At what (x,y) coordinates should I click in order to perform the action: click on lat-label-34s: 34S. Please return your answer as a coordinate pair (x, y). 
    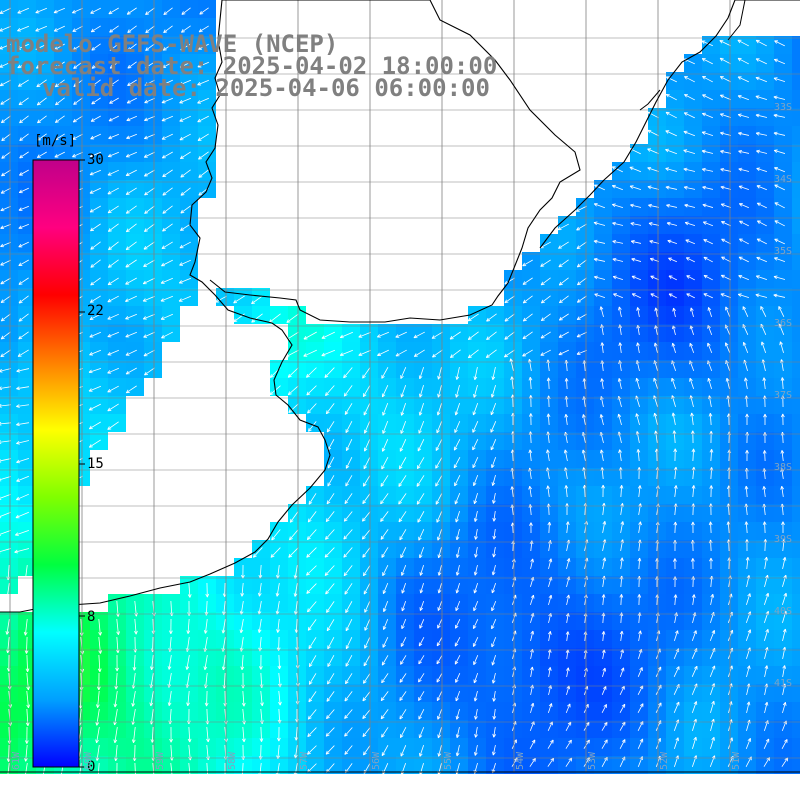
    Looking at the image, I should click on (782, 179).